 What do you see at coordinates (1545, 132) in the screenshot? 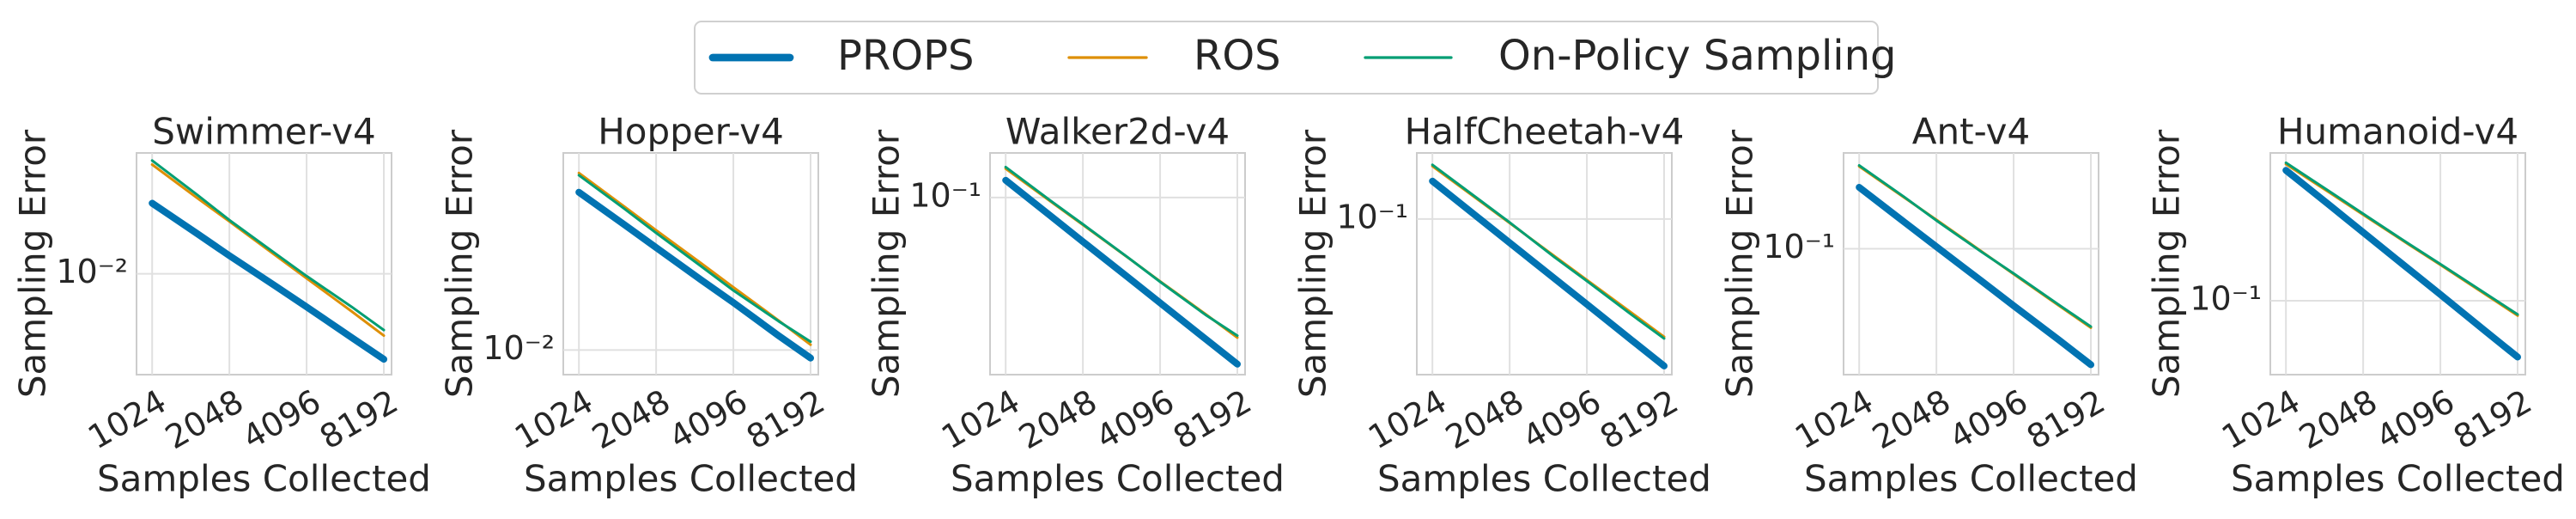
I see `subplot-title: HalfCheetah-v4` at bounding box center [1545, 132].